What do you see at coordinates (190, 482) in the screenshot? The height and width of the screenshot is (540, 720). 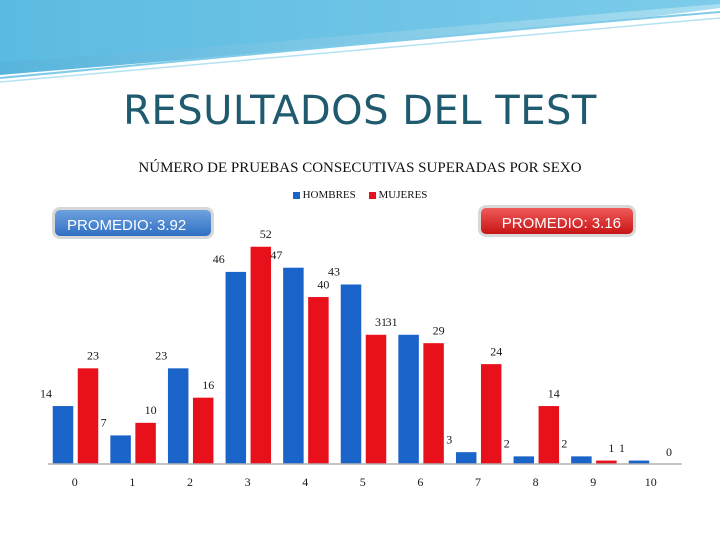 I see `x-tick-label-2: 2` at bounding box center [190, 482].